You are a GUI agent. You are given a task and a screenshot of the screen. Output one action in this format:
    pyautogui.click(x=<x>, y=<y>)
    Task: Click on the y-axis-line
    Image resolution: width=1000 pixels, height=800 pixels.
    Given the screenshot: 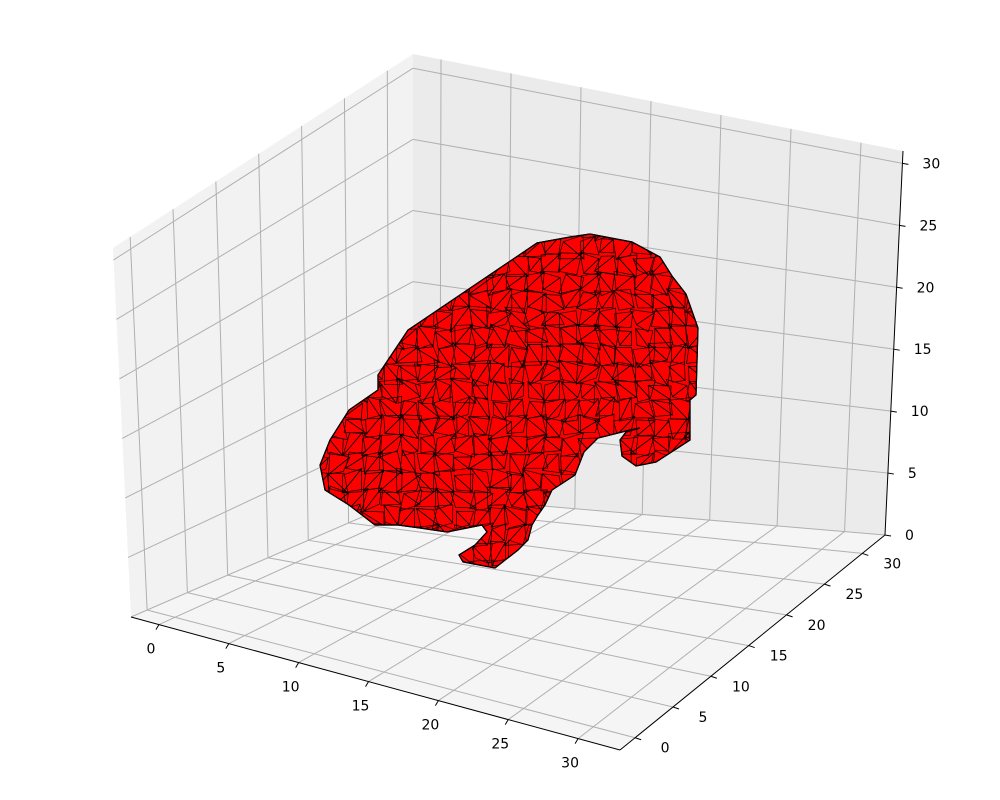 What is the action you would take?
    pyautogui.click(x=752, y=642)
    